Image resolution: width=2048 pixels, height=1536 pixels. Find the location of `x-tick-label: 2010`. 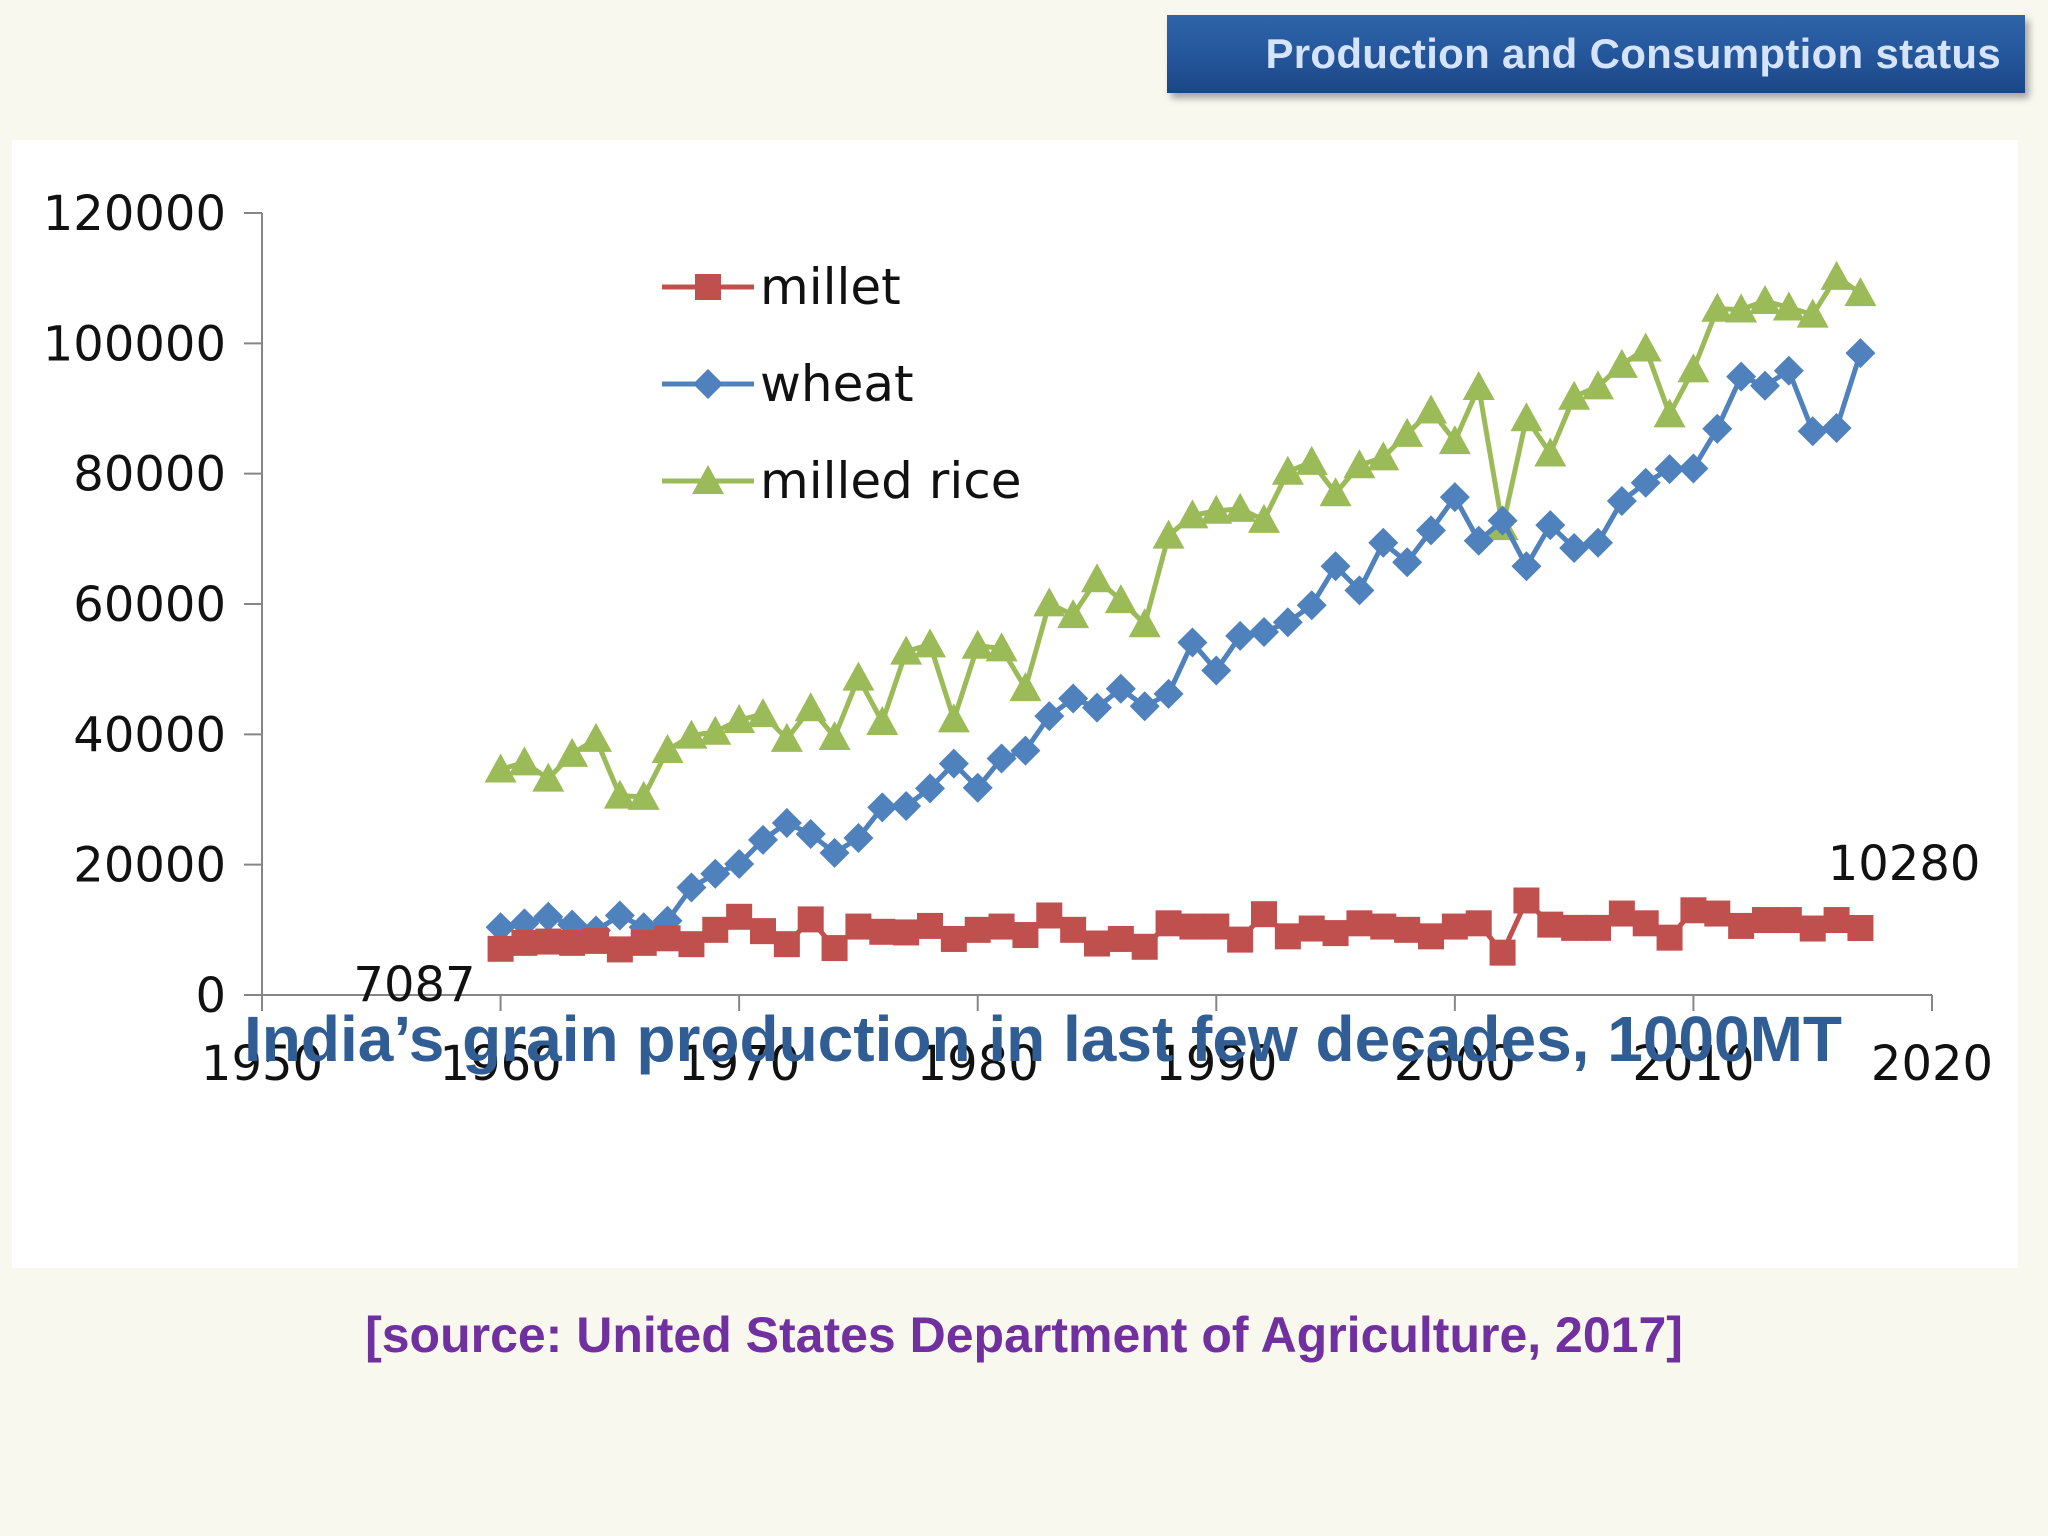

x-tick-label: 2010 is located at coordinates (1693, 1064).